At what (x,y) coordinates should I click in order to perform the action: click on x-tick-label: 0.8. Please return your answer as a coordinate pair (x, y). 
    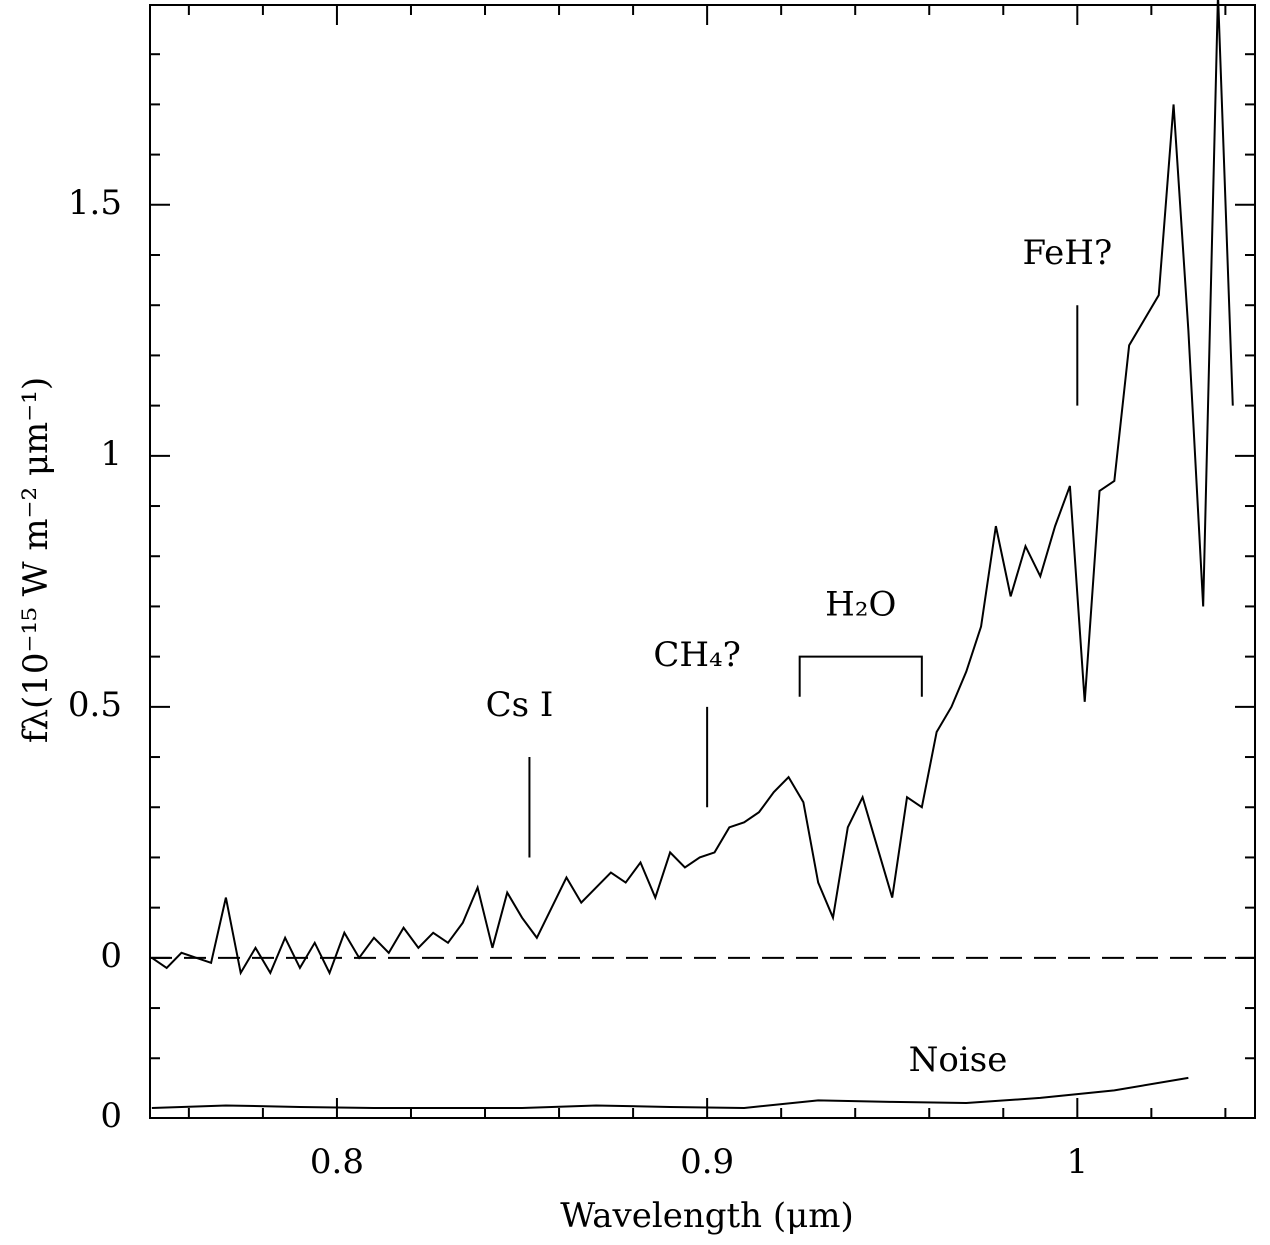
    Looking at the image, I should click on (337, 1162).